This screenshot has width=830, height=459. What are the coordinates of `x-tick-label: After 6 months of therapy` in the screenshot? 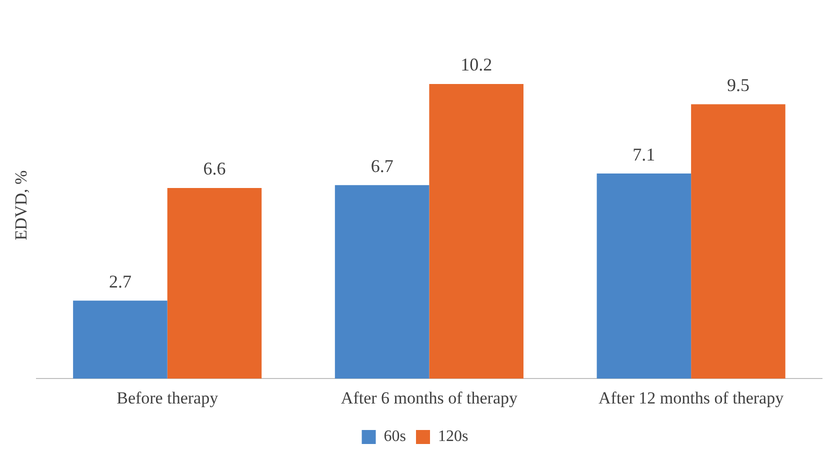 It's located at (429, 398).